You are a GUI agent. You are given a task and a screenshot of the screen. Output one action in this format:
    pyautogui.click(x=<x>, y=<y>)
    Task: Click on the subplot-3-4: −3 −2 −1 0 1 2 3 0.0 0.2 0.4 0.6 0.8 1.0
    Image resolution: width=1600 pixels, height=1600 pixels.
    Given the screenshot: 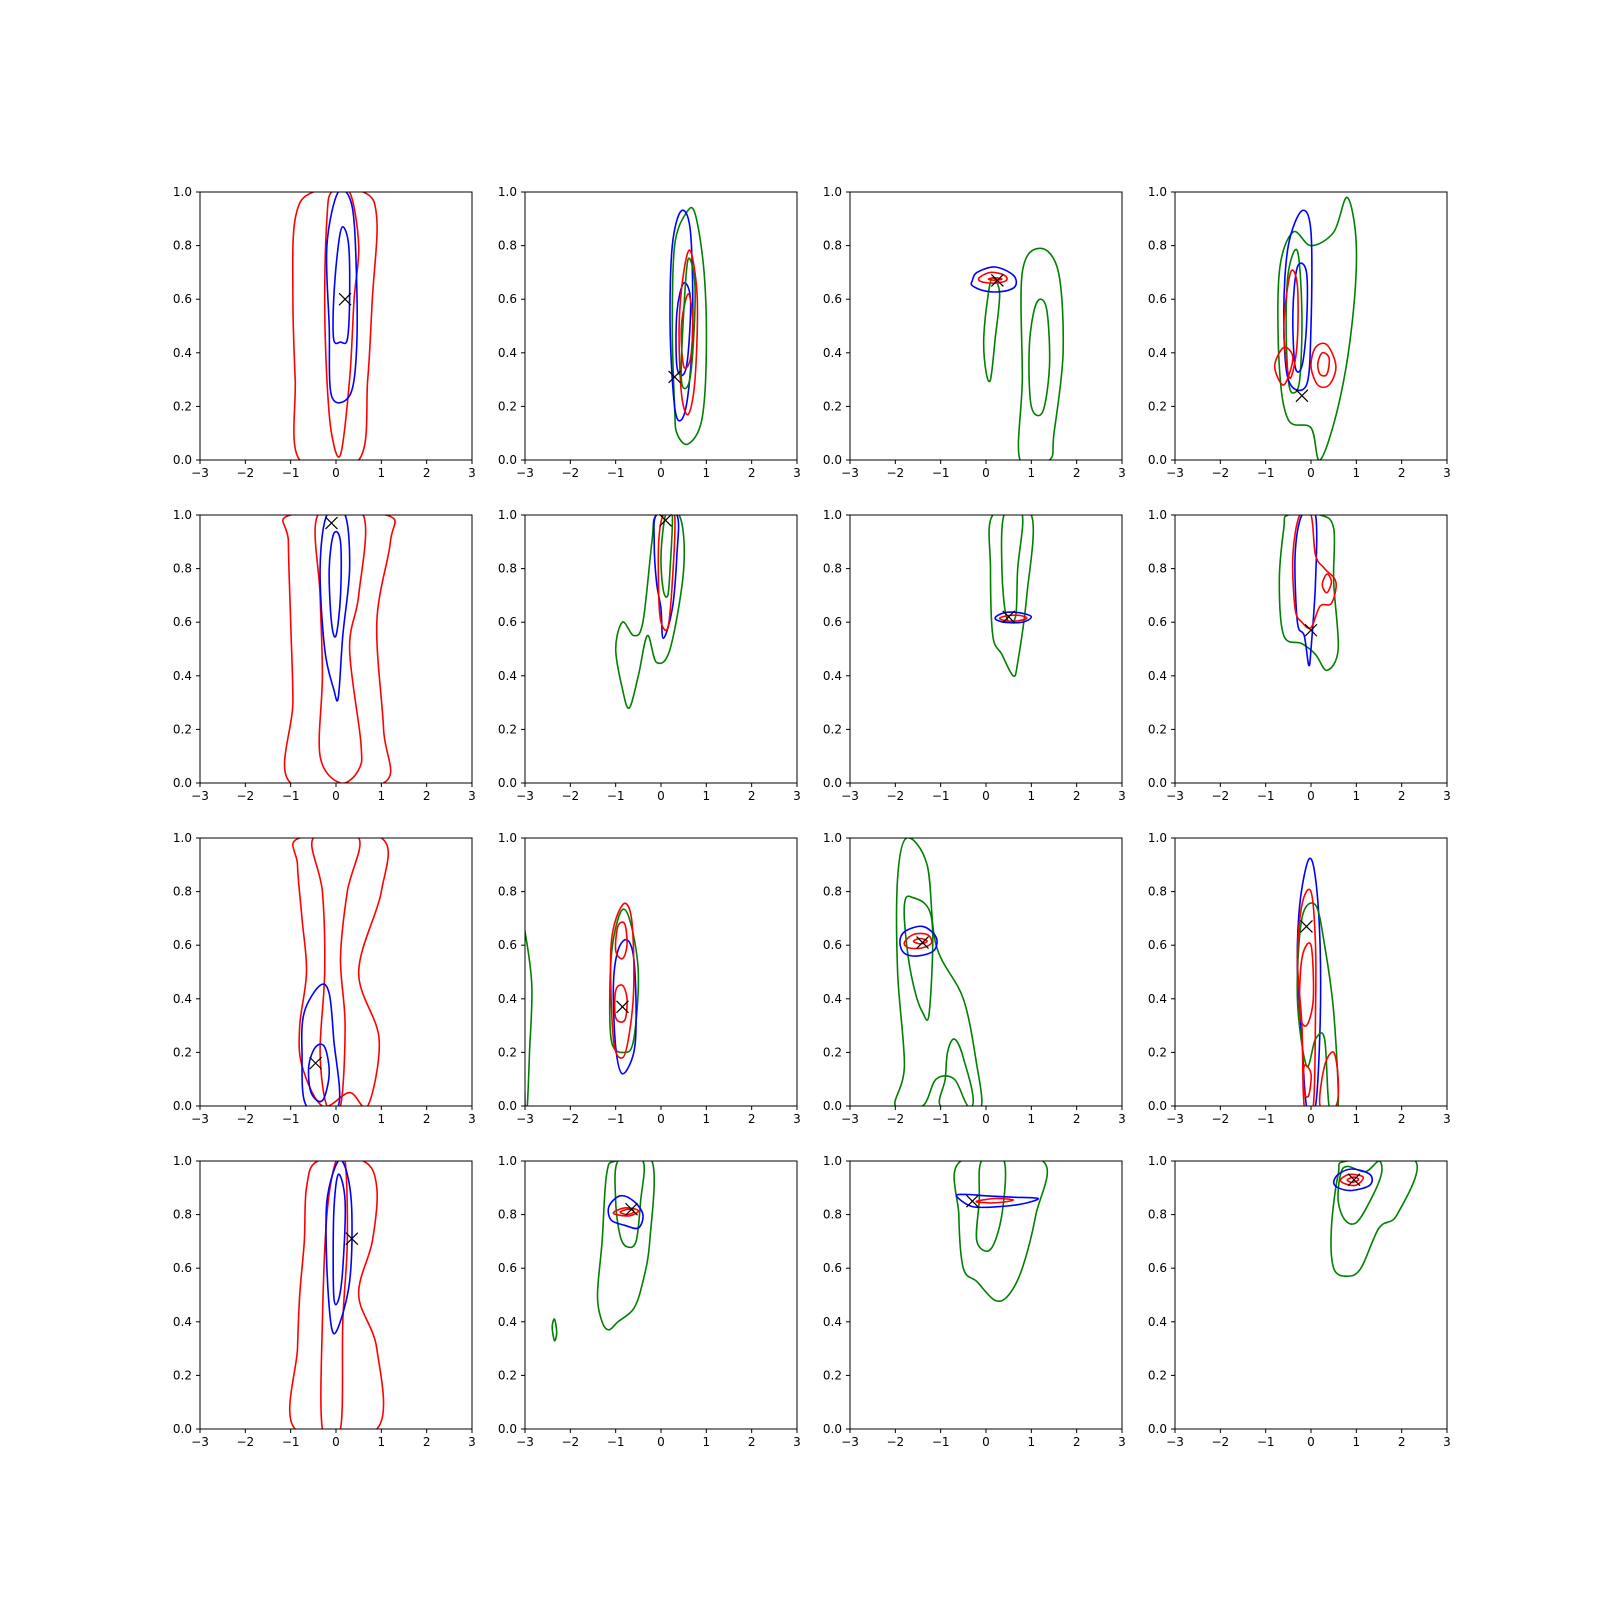 What is the action you would take?
    pyautogui.click(x=1299, y=978)
    